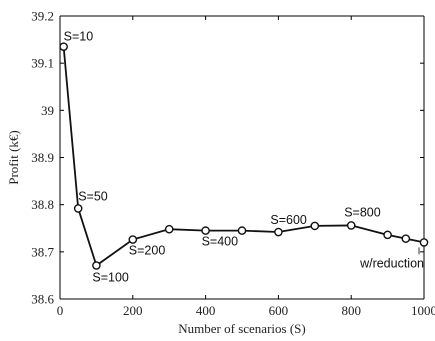  Describe the element at coordinates (423, 310) in the screenshot. I see `x-tick-label: 1000` at that location.